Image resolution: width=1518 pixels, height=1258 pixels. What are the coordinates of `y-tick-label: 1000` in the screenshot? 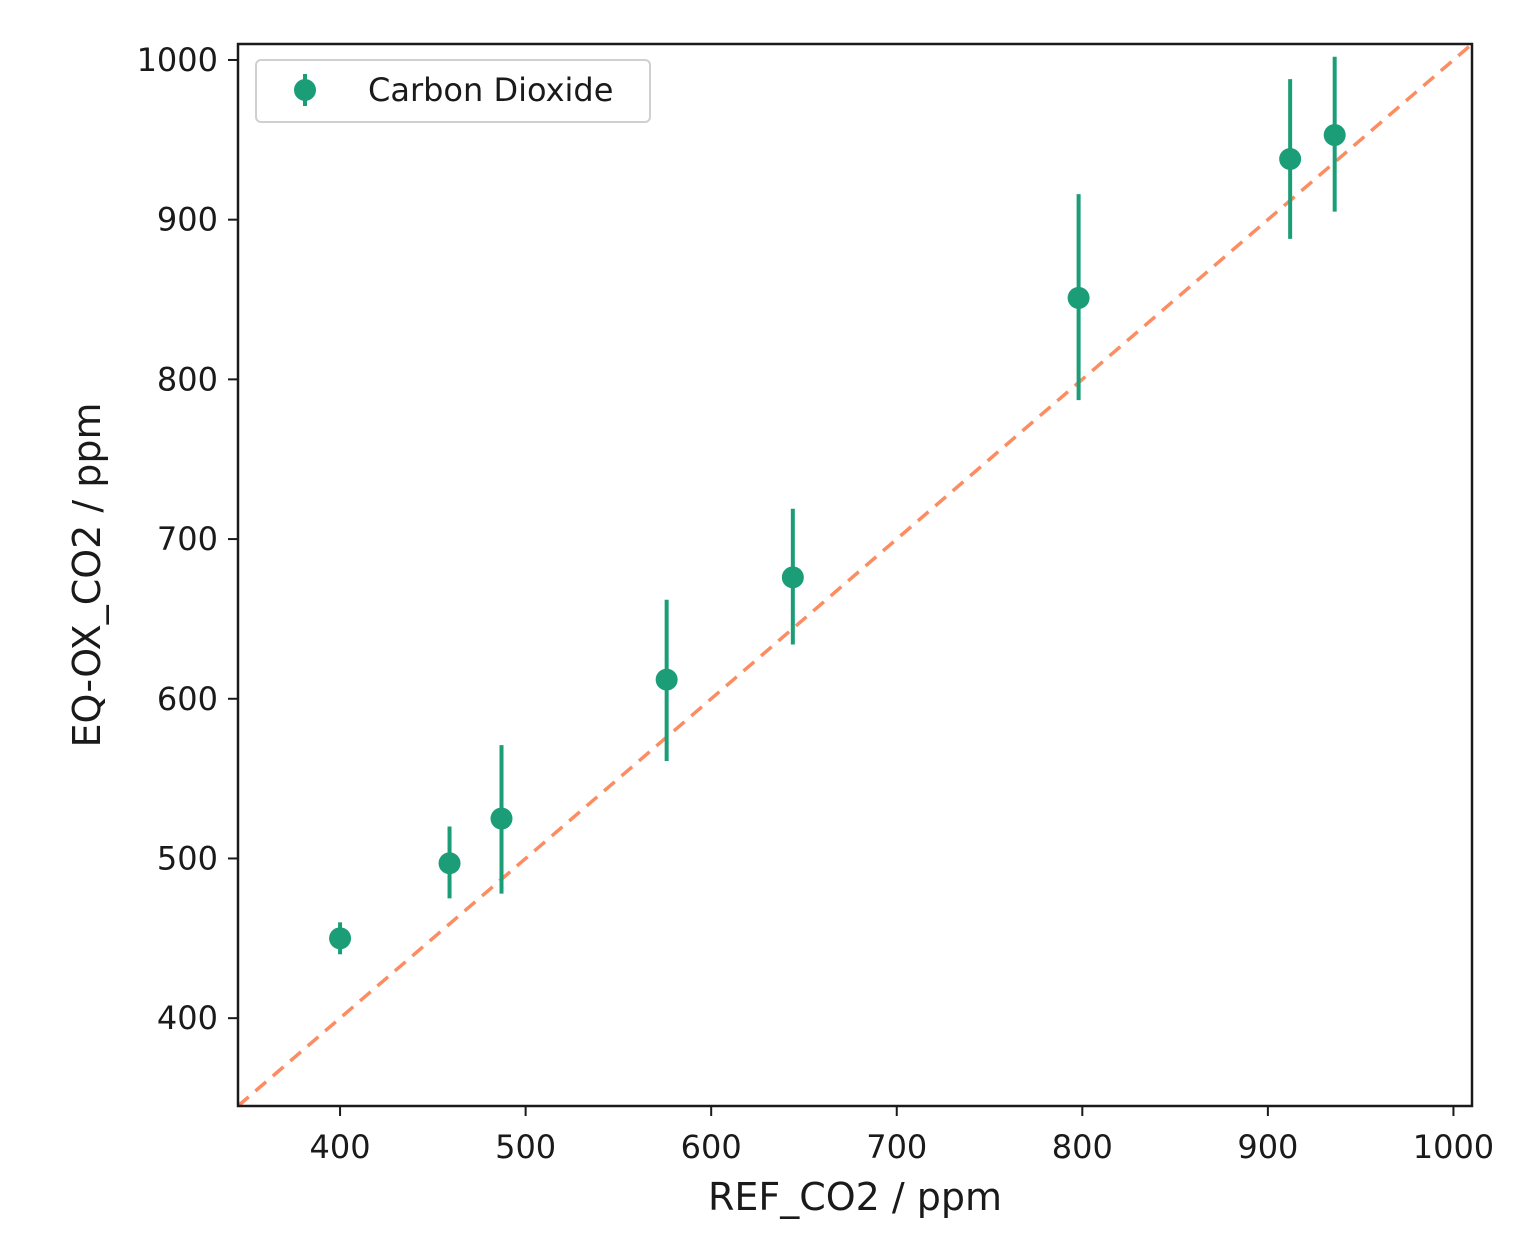 It's located at (177, 60).